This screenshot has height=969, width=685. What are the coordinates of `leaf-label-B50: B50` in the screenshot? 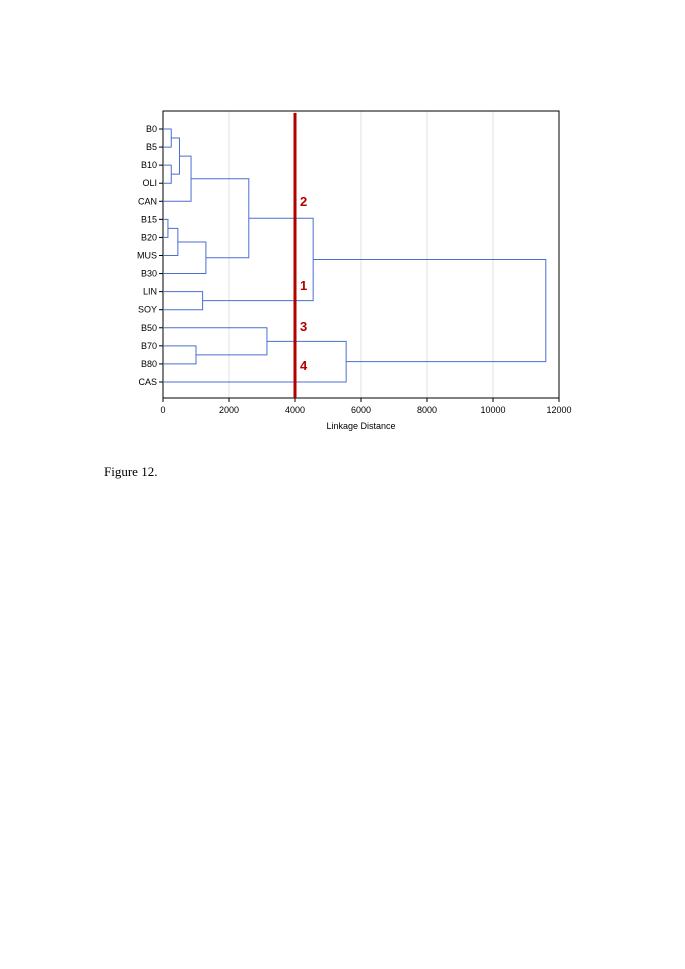 It's located at (149, 328).